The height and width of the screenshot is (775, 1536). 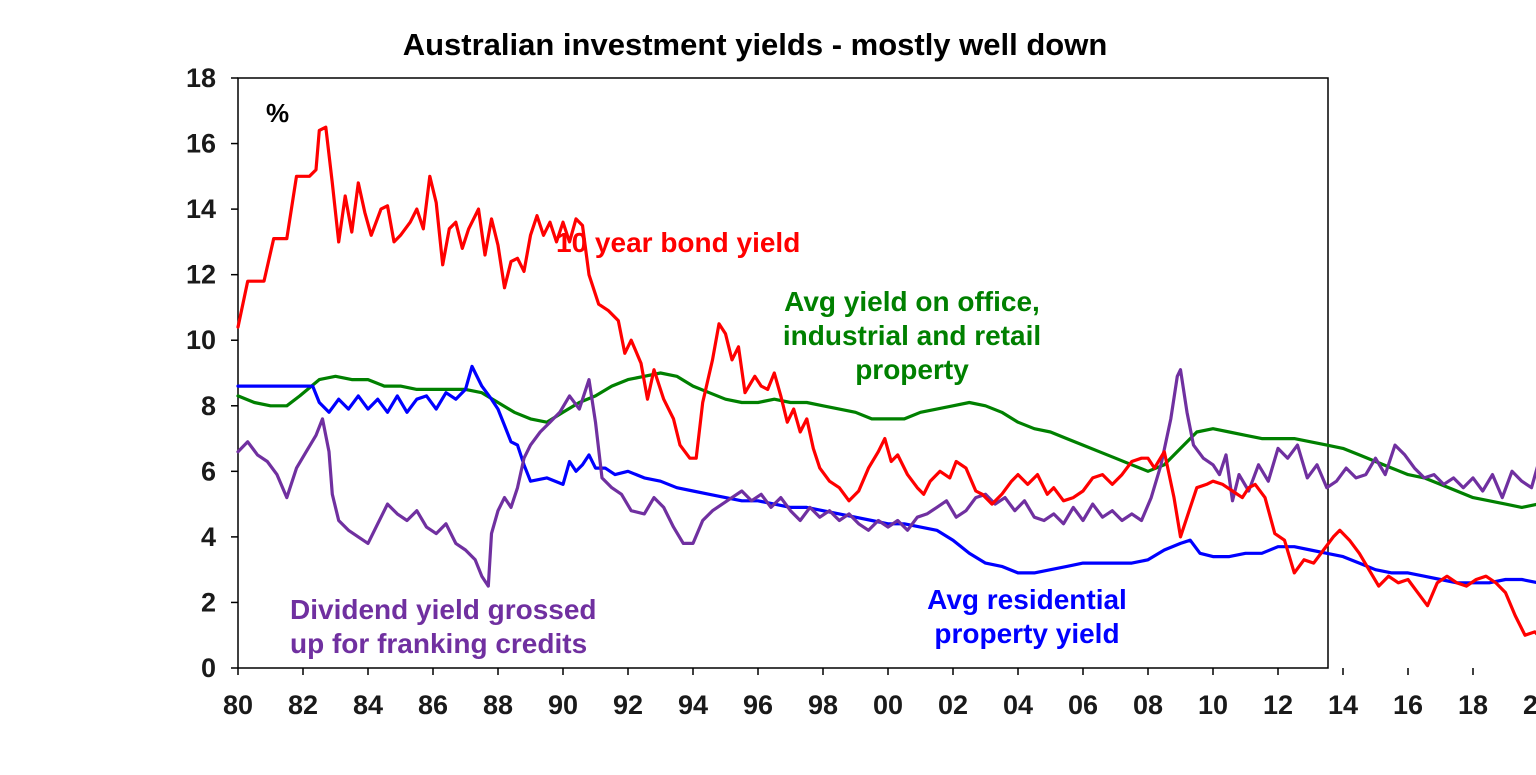 What do you see at coordinates (823, 705) in the screenshot?
I see `x-tick-label: 98` at bounding box center [823, 705].